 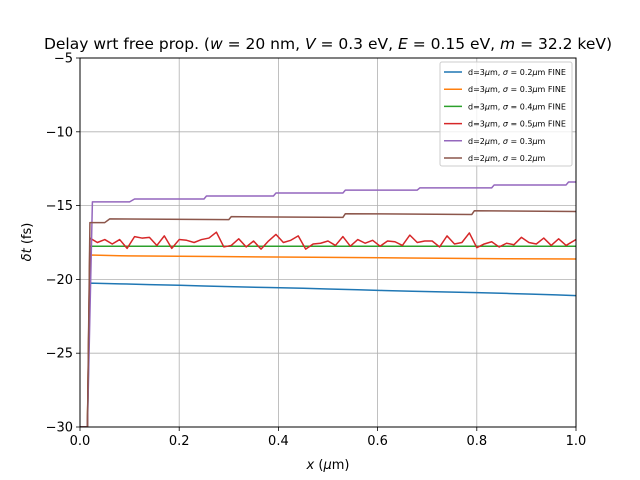 What do you see at coordinates (328, 465) in the screenshot?
I see `x-axis-label: x (μm)` at bounding box center [328, 465].